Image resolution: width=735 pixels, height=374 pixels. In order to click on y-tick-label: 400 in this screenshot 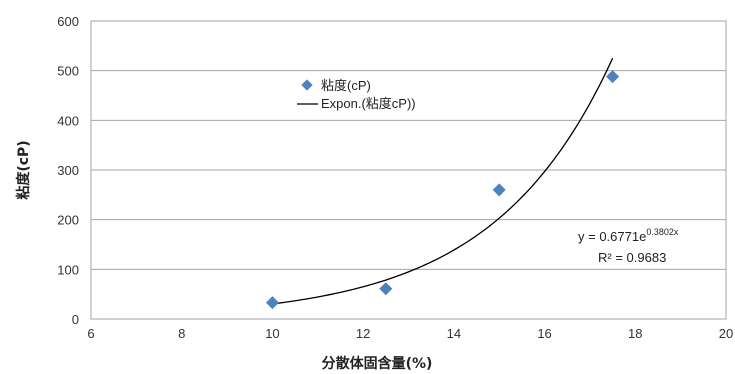, I will do `click(68, 120)`.